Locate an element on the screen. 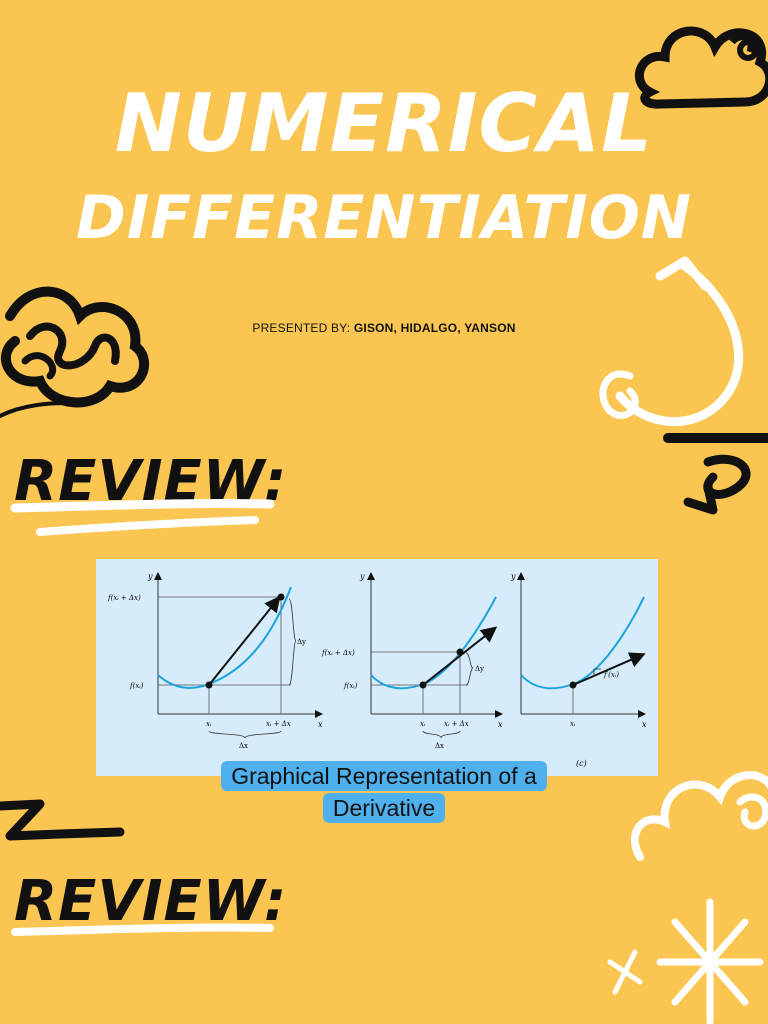  p1-delta-y: Δy is located at coordinates (301, 642).